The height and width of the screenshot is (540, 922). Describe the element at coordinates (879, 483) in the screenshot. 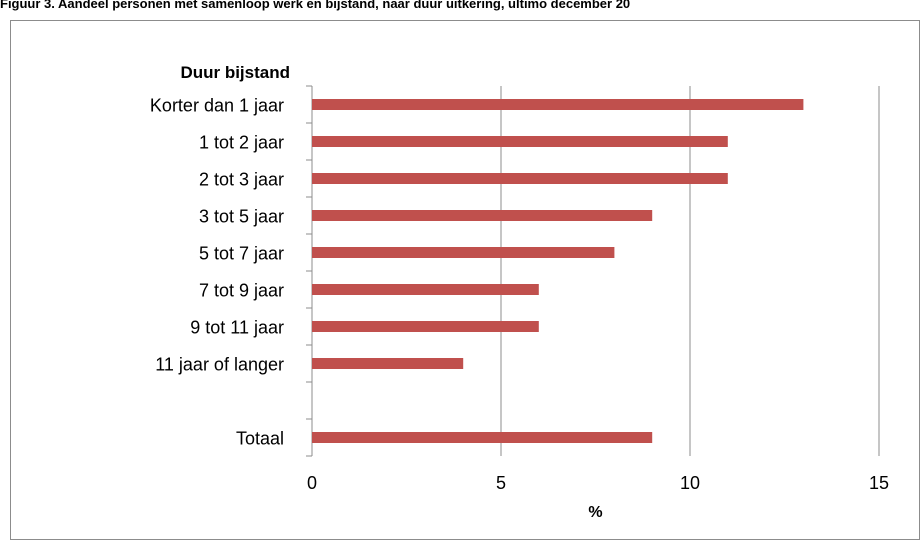

I see `x-tick-label: 15` at that location.